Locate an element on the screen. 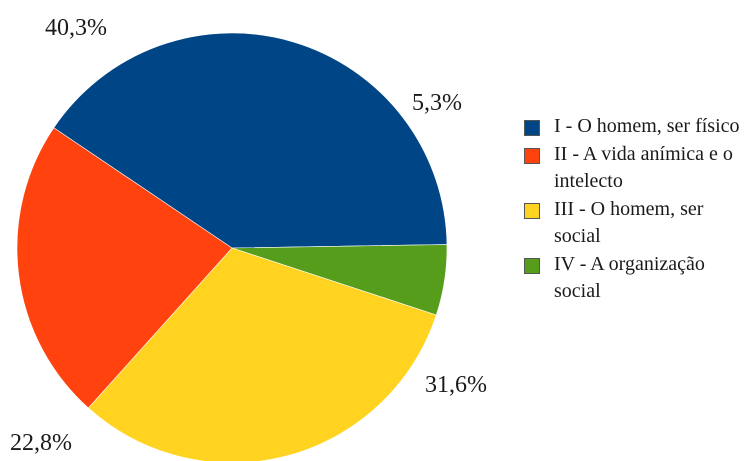 The image size is (752, 461). legend-label-2: II - A vida anímica e o intelecto is located at coordinates (643, 167).